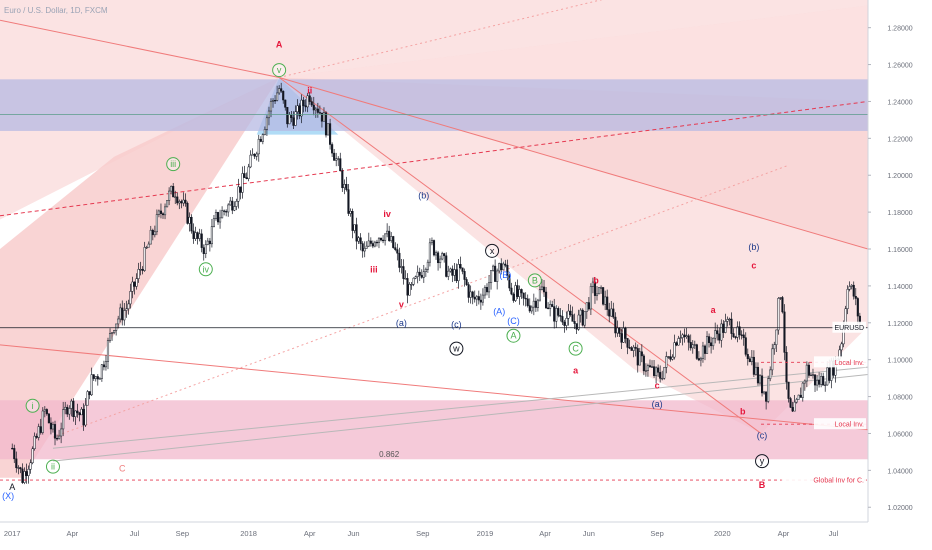 This screenshot has height=550, width=932. Describe the element at coordinates (849, 327) in the screenshot. I see `level-label-bg` at that location.